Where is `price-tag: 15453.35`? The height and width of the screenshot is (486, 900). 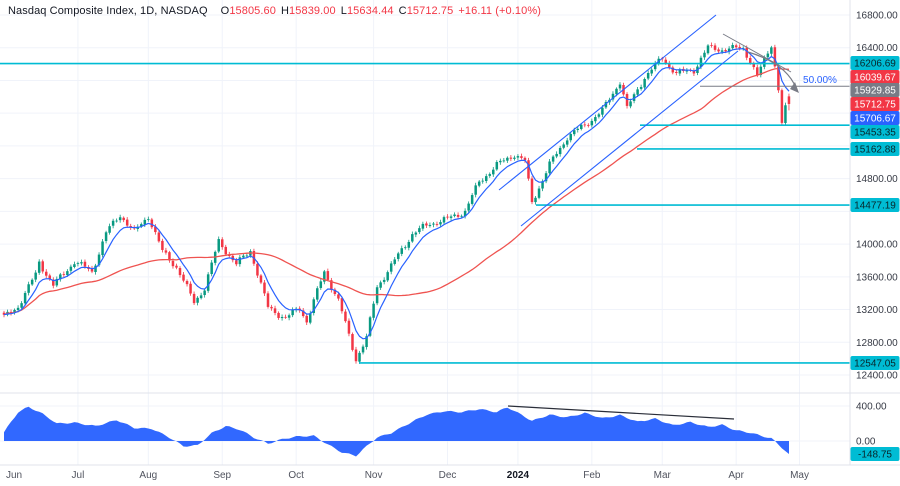 price-tag: 15453.35 is located at coordinates (875, 132).